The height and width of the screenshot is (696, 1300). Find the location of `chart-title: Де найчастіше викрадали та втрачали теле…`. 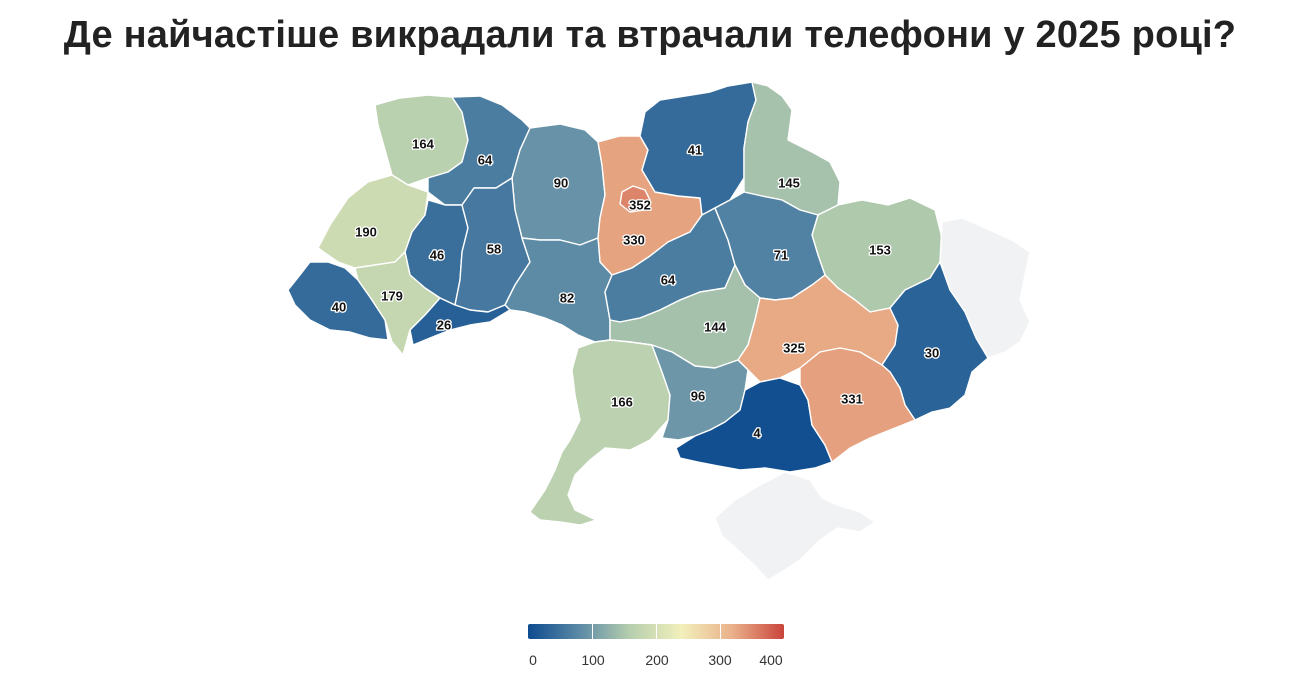

chart-title: Де найчастіше викрадали та втрачали теле… is located at coordinates (650, 35).